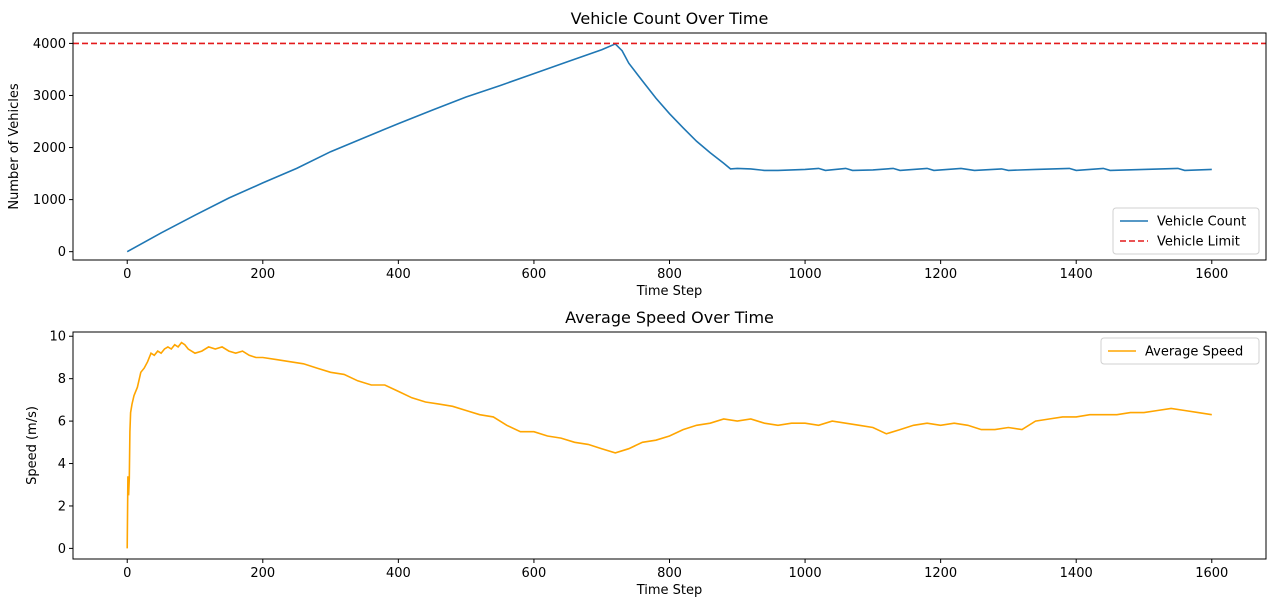  What do you see at coordinates (62, 506) in the screenshot?
I see `y-tick-label: 2` at bounding box center [62, 506].